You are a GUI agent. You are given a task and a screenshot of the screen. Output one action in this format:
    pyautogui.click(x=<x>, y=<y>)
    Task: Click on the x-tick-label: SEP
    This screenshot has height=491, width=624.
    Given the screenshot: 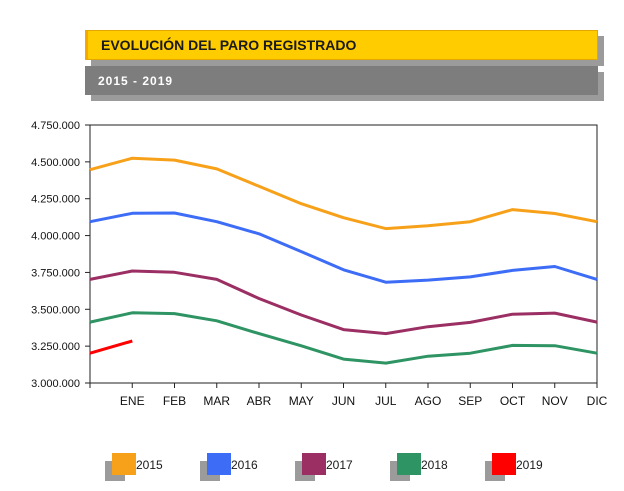 What is the action you would take?
    pyautogui.click(x=470, y=401)
    